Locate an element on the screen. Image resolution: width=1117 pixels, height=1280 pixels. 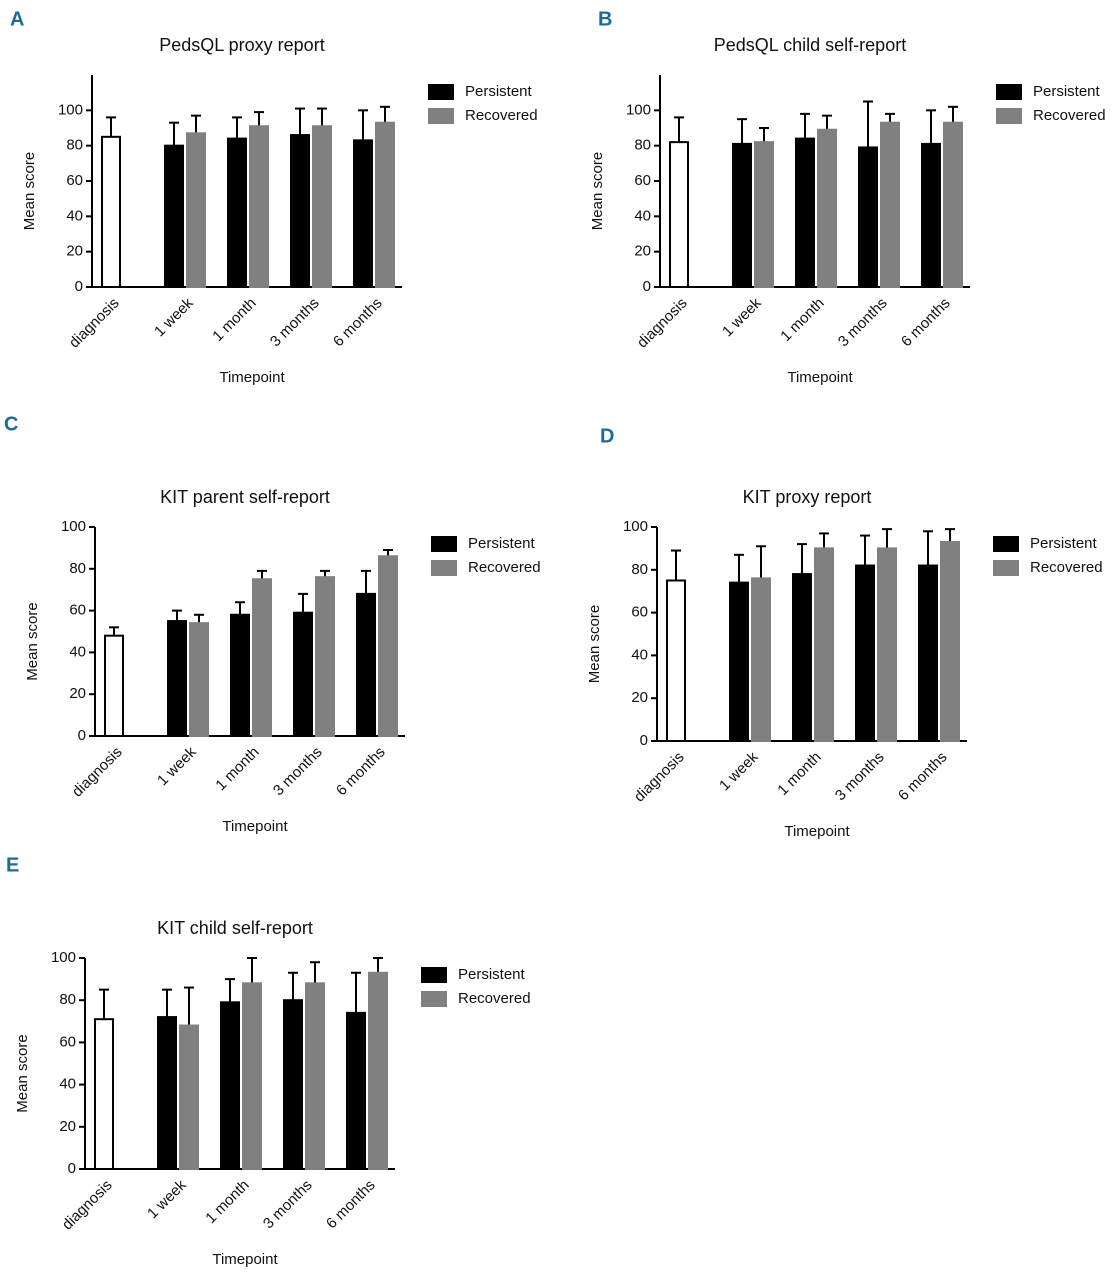
chart-title: PedsQL child self-report is located at coordinates (810, 45).